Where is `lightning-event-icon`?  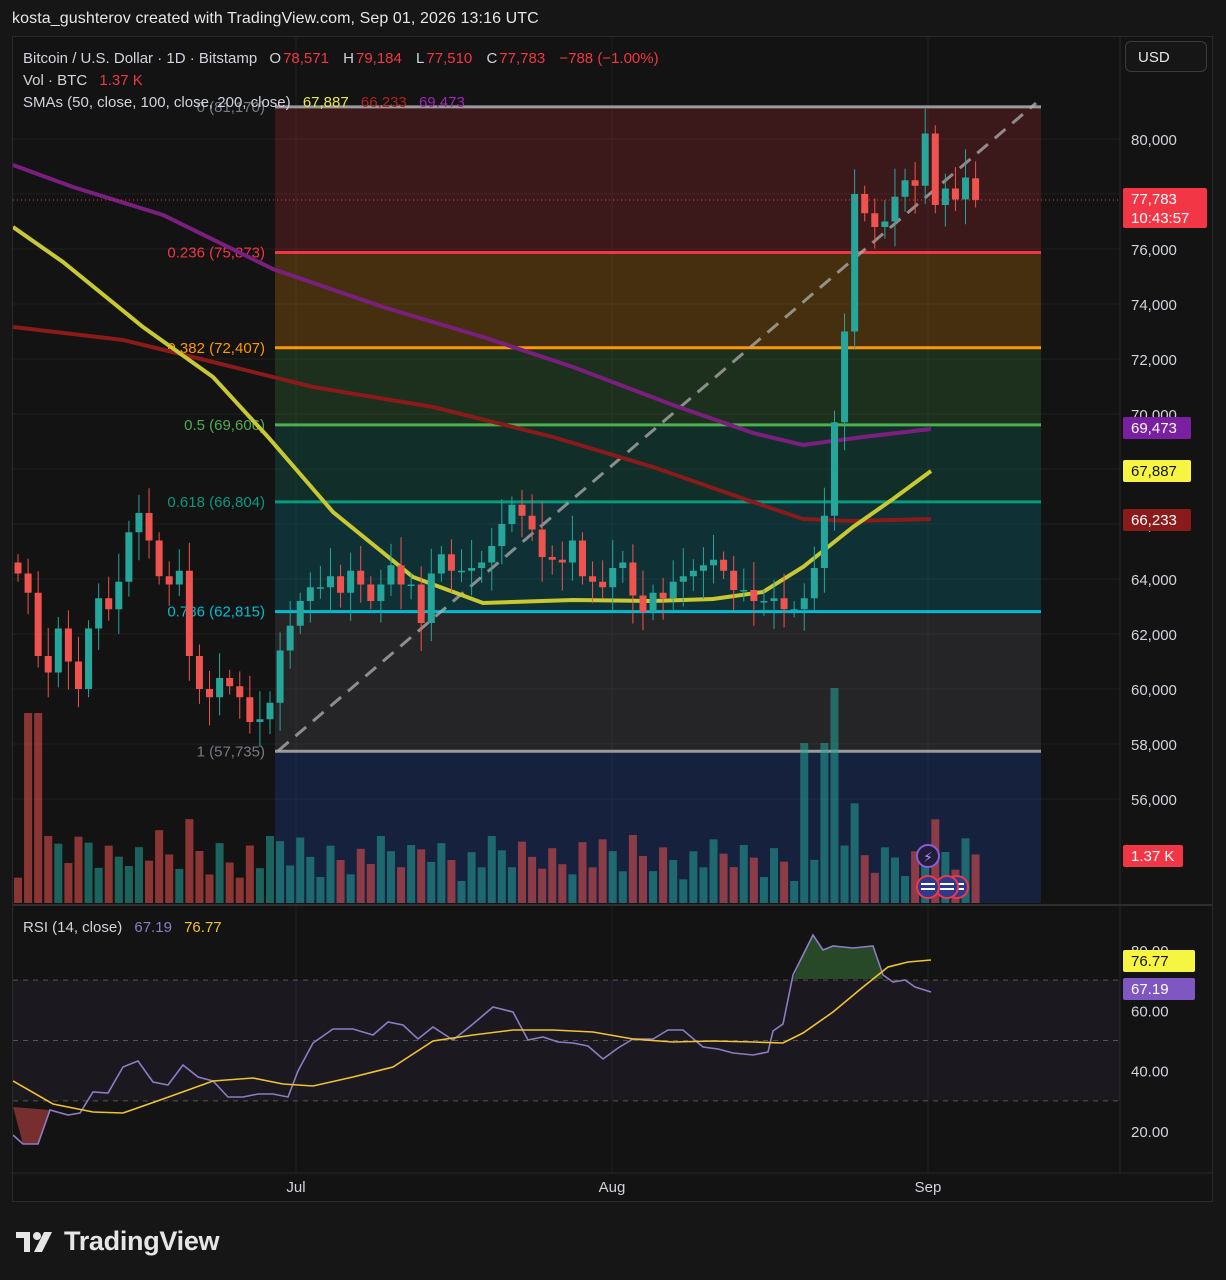 lightning-event-icon is located at coordinates (928, 856).